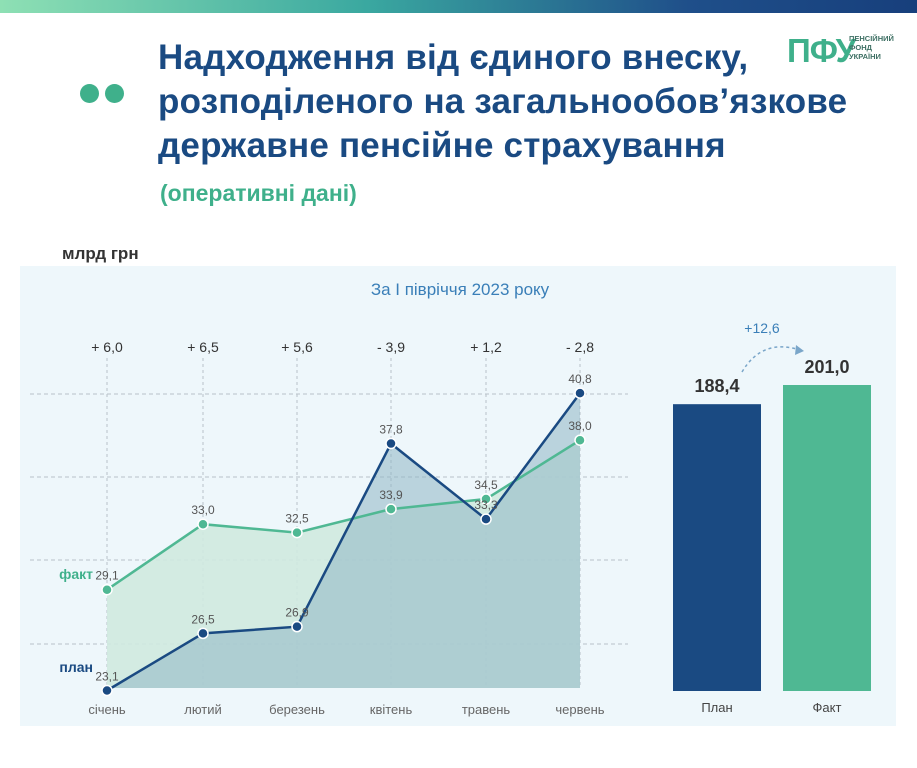  What do you see at coordinates (580, 379) in the screenshot?
I see `plan-value-label: 40,8` at bounding box center [580, 379].